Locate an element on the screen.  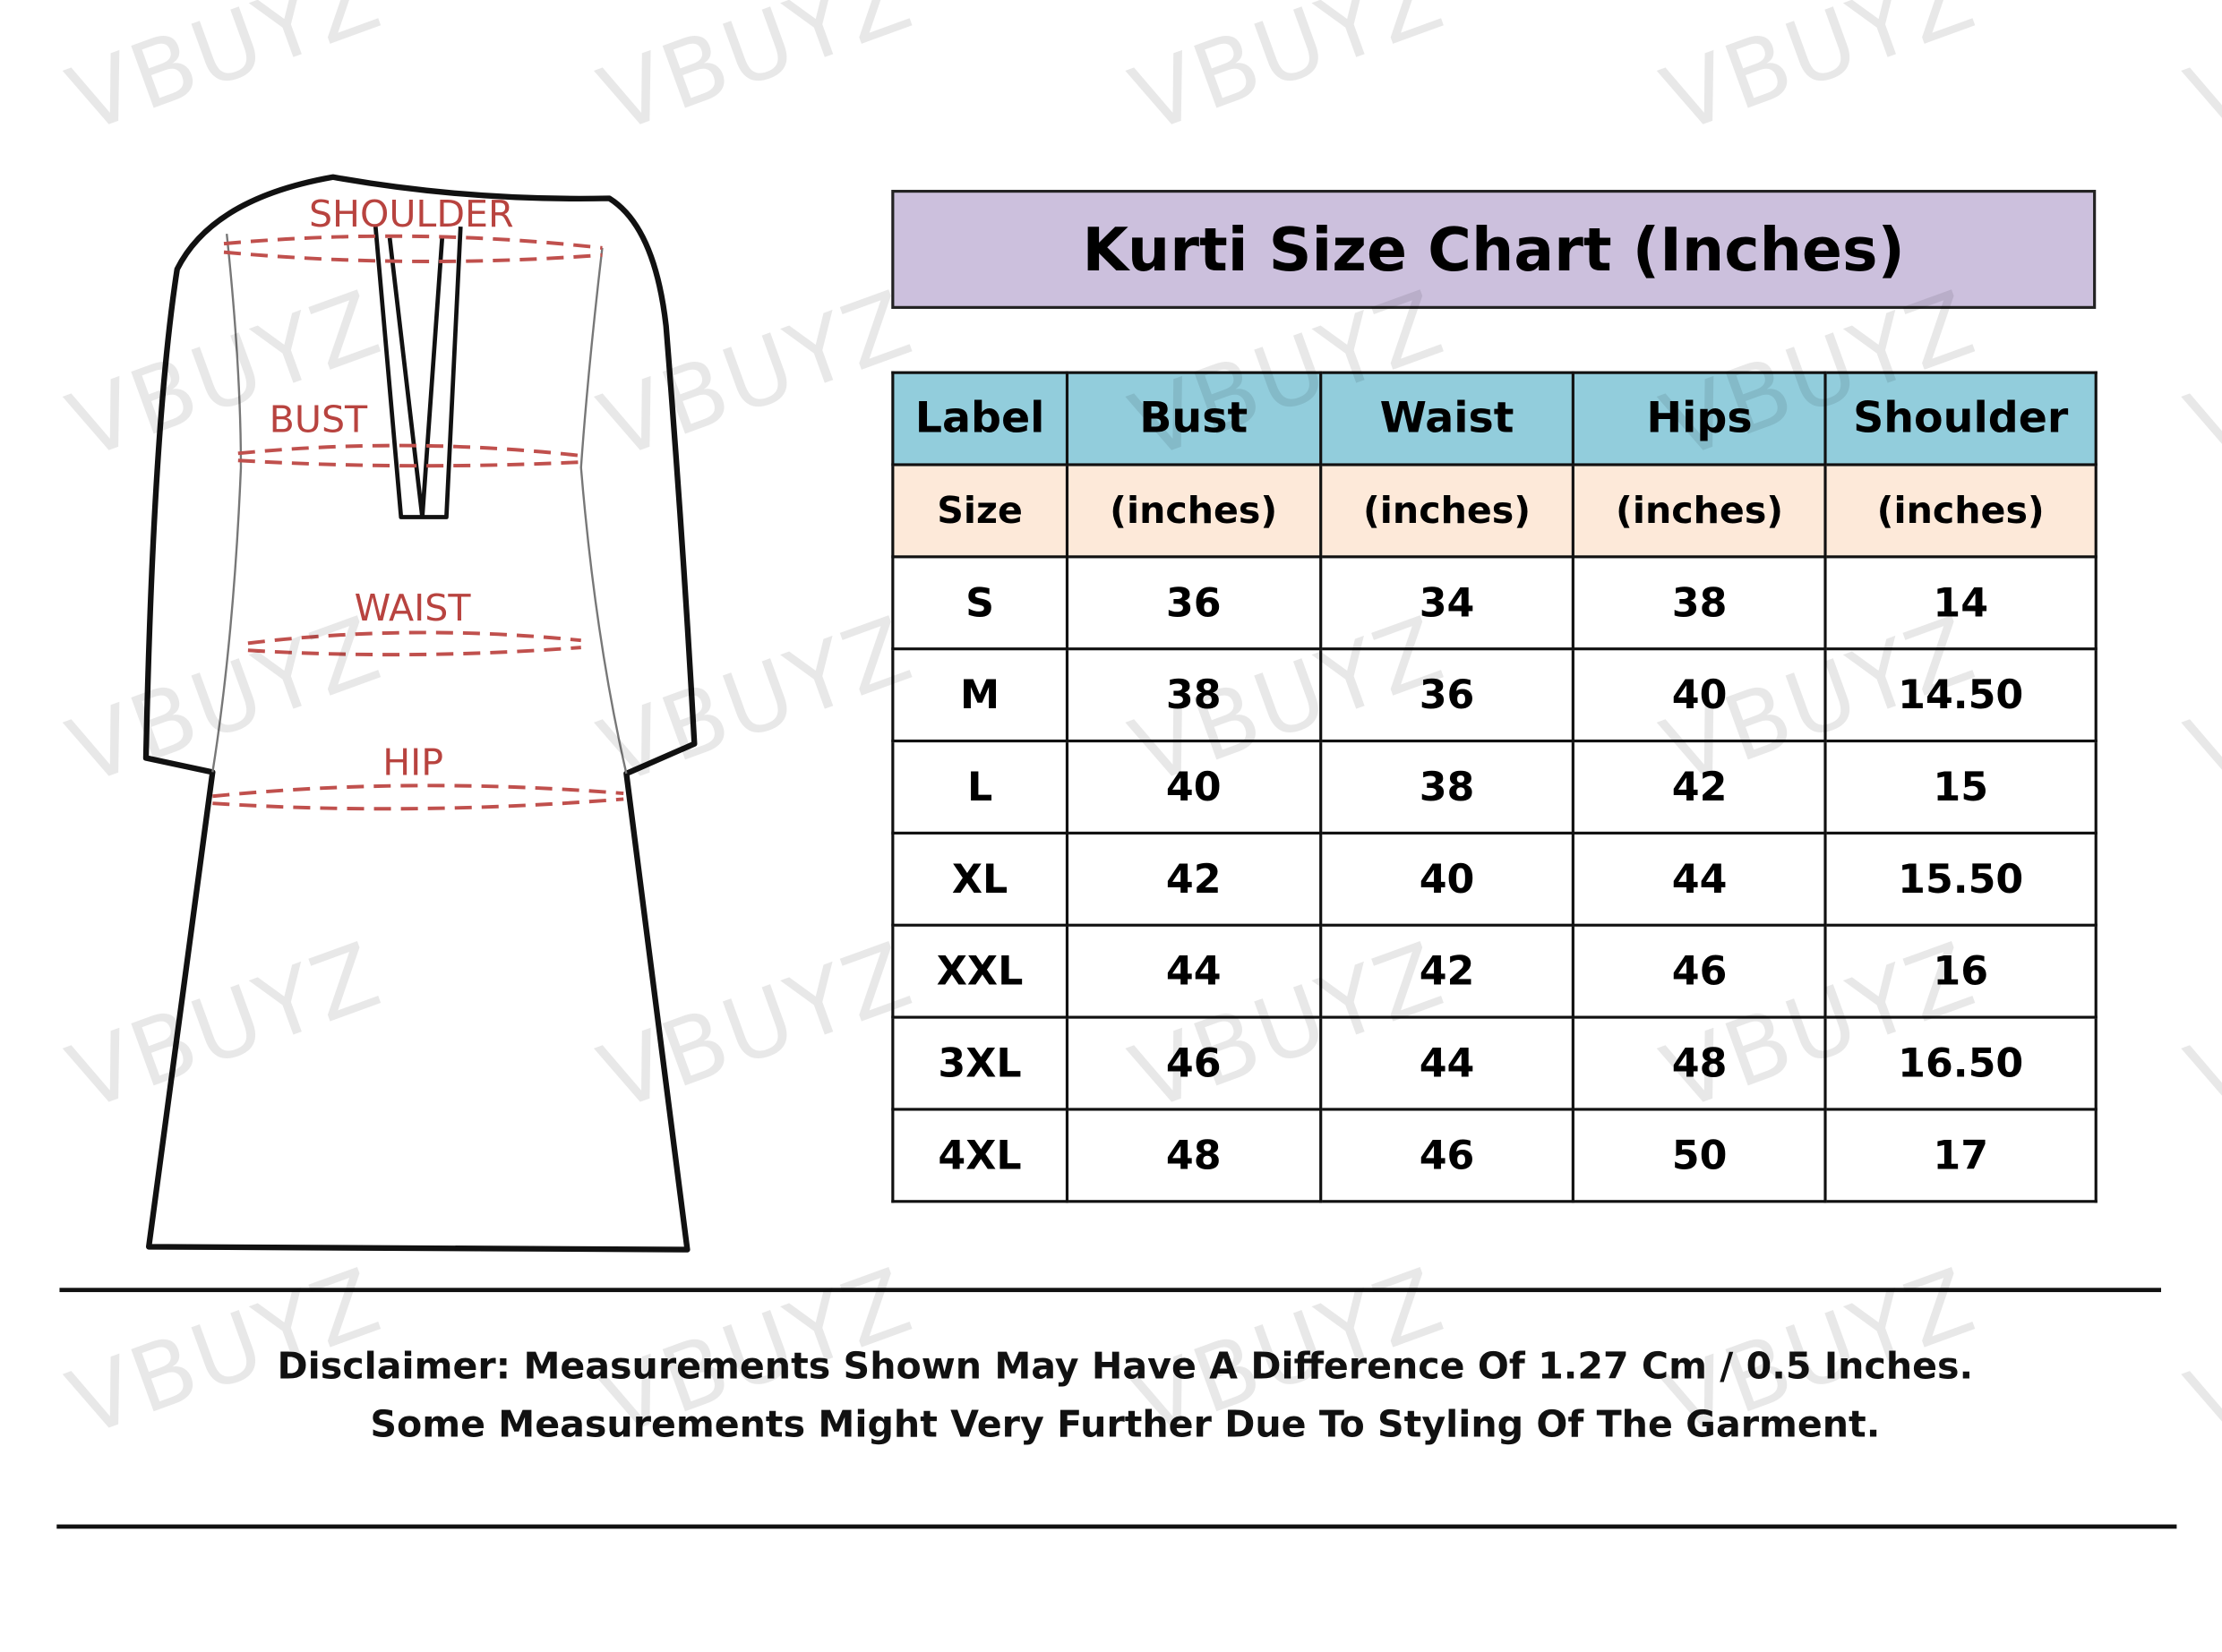
divider-bottom is located at coordinates (1116, 1526).